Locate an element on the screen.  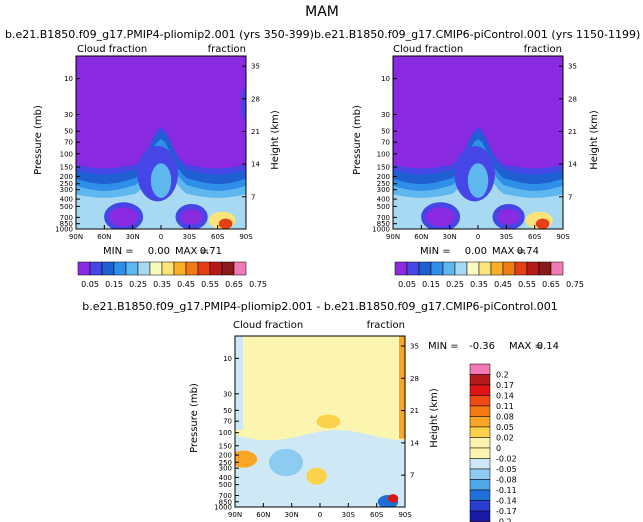
min-value: -0.36 is located at coordinates (482, 346).